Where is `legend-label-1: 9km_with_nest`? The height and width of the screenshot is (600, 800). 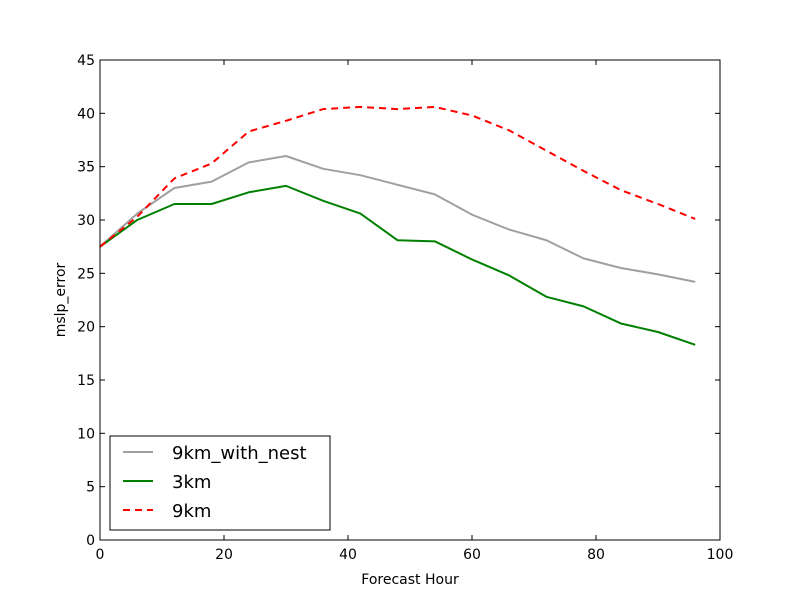 legend-label-1: 9km_with_nest is located at coordinates (239, 453).